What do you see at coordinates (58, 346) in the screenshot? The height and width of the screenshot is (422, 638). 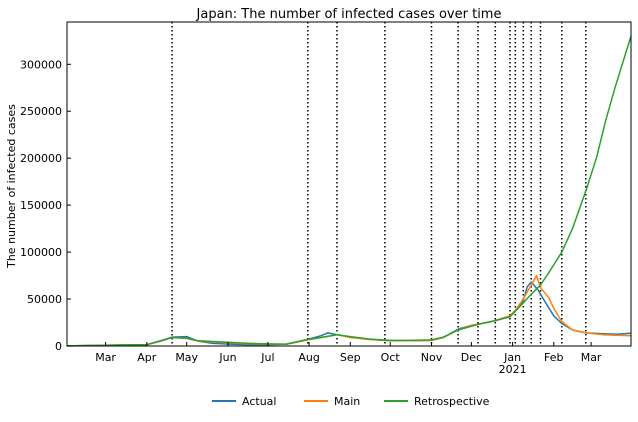 I see `y-tick-label: 0` at bounding box center [58, 346].